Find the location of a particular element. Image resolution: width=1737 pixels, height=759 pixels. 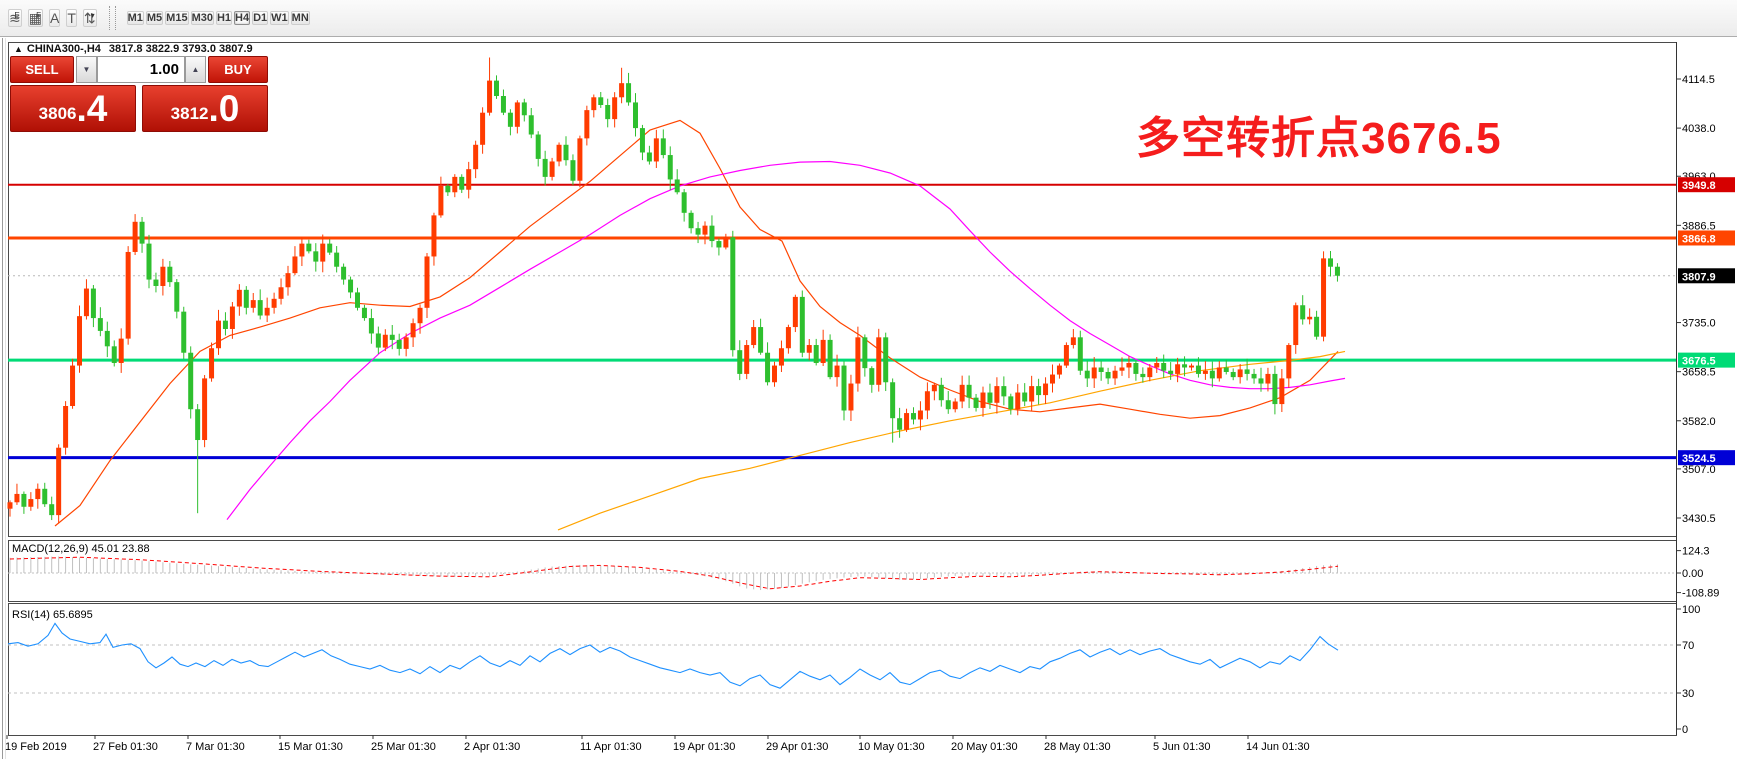

timeframe-button-w1: W1 is located at coordinates (279, 18).